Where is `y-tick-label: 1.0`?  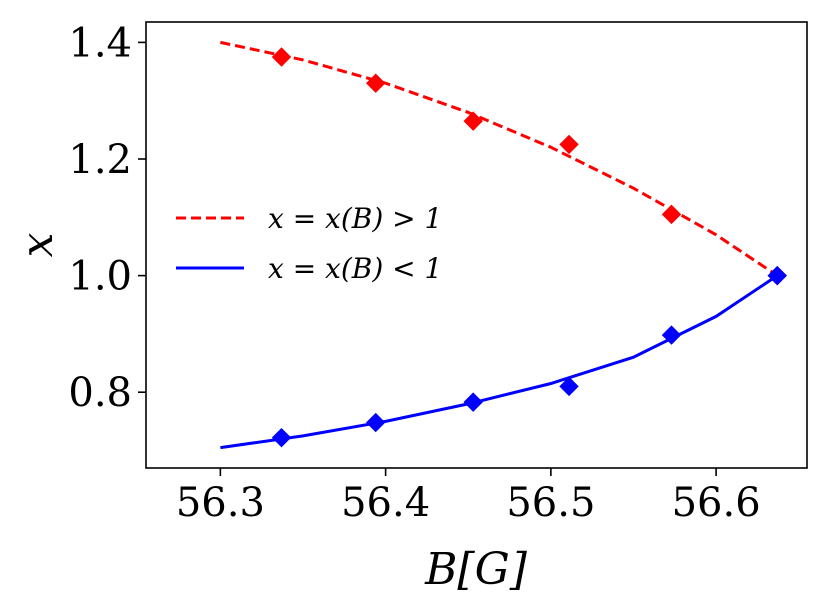 y-tick-label: 1.0 is located at coordinates (100, 277).